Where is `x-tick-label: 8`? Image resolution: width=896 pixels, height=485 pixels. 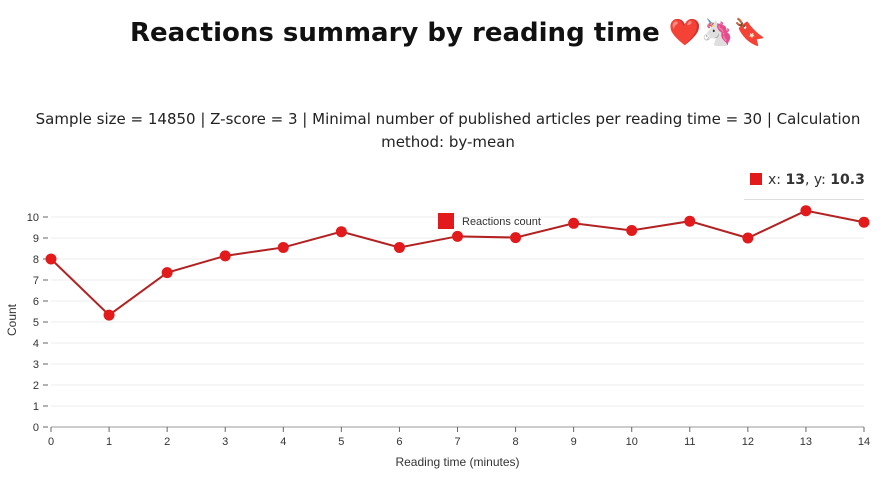
x-tick-label: 8 is located at coordinates (516, 442).